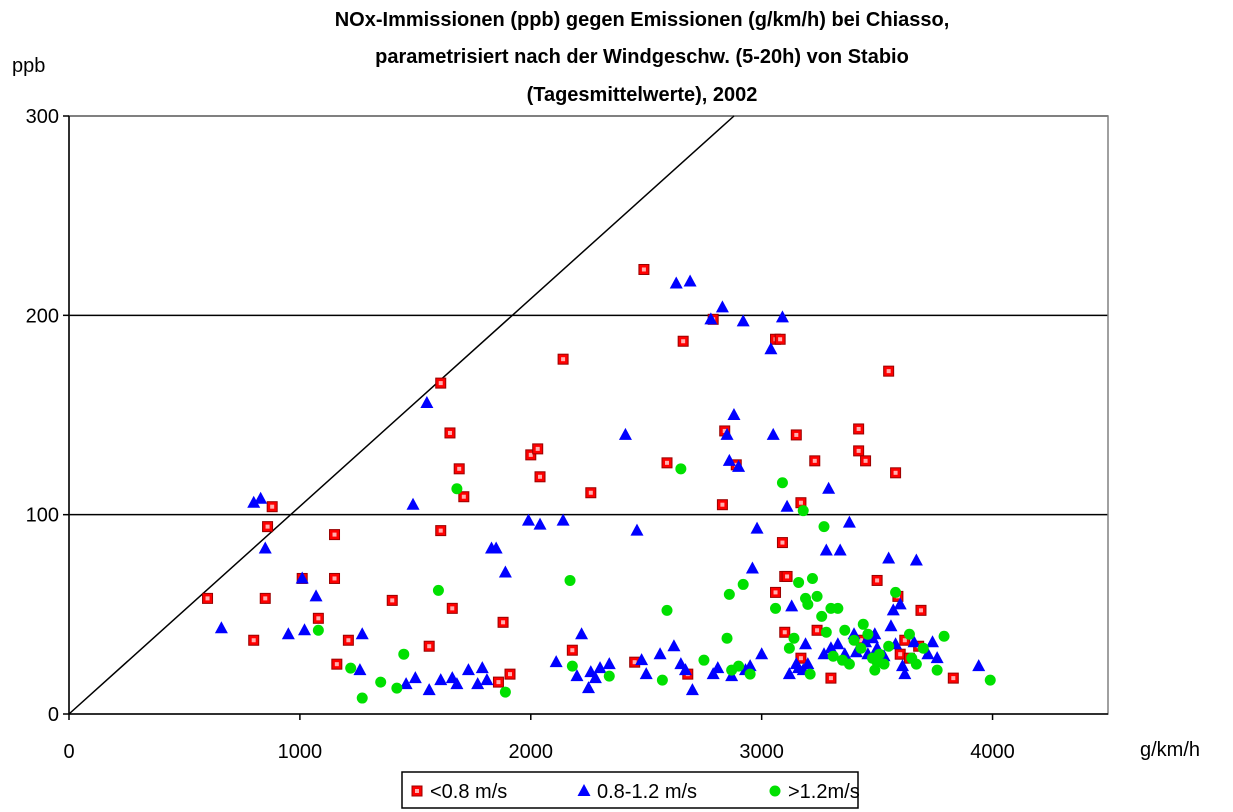 The height and width of the screenshot is (812, 1233). I want to click on x-tick-label-4: 4000, so click(992, 752).